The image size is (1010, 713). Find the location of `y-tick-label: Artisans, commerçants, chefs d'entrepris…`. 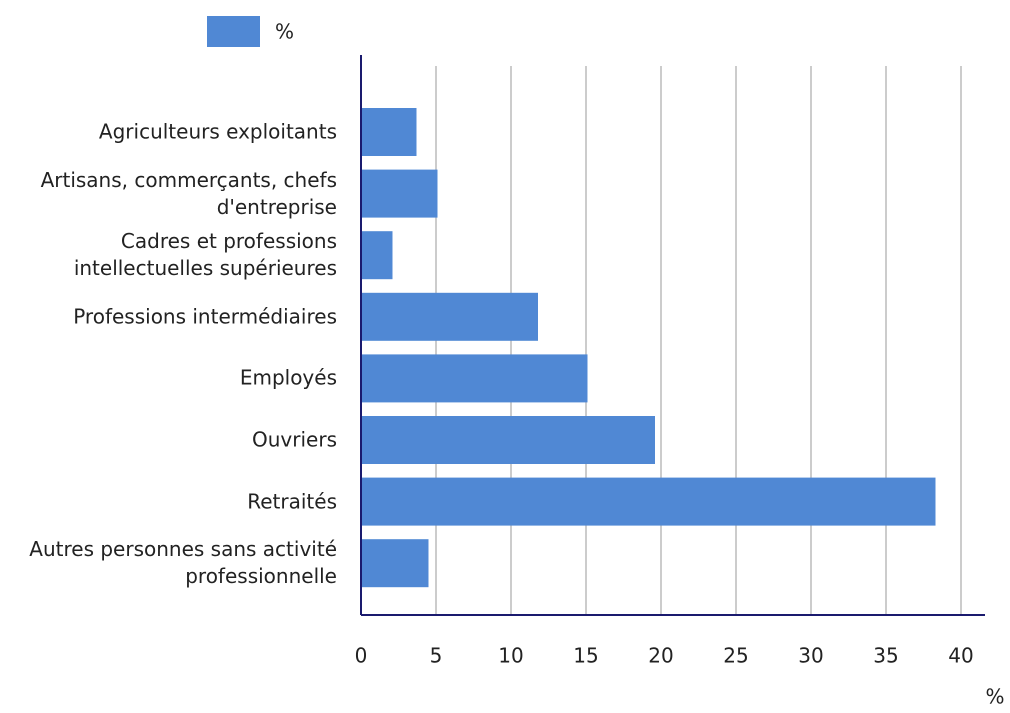

y-tick-label: Artisans, commerçants, chefs d'entrepris… is located at coordinates (188, 193).